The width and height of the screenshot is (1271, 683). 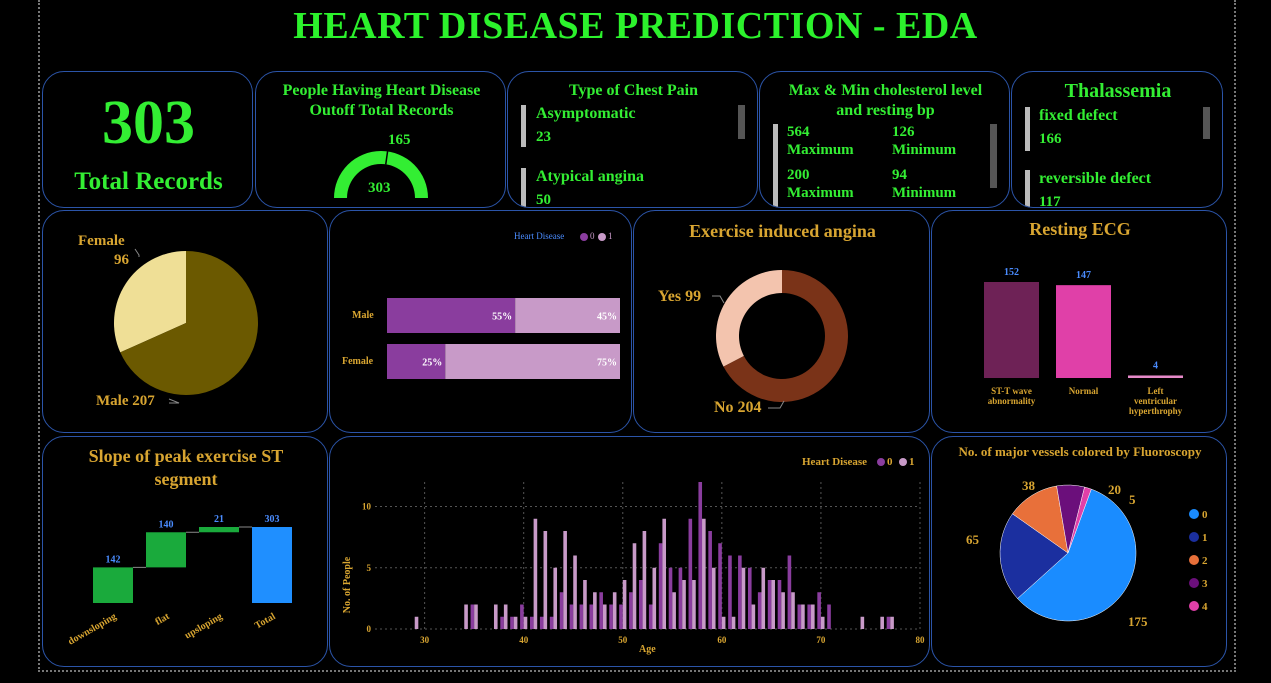 I want to click on tick-label: 0, so click(x=369, y=629).